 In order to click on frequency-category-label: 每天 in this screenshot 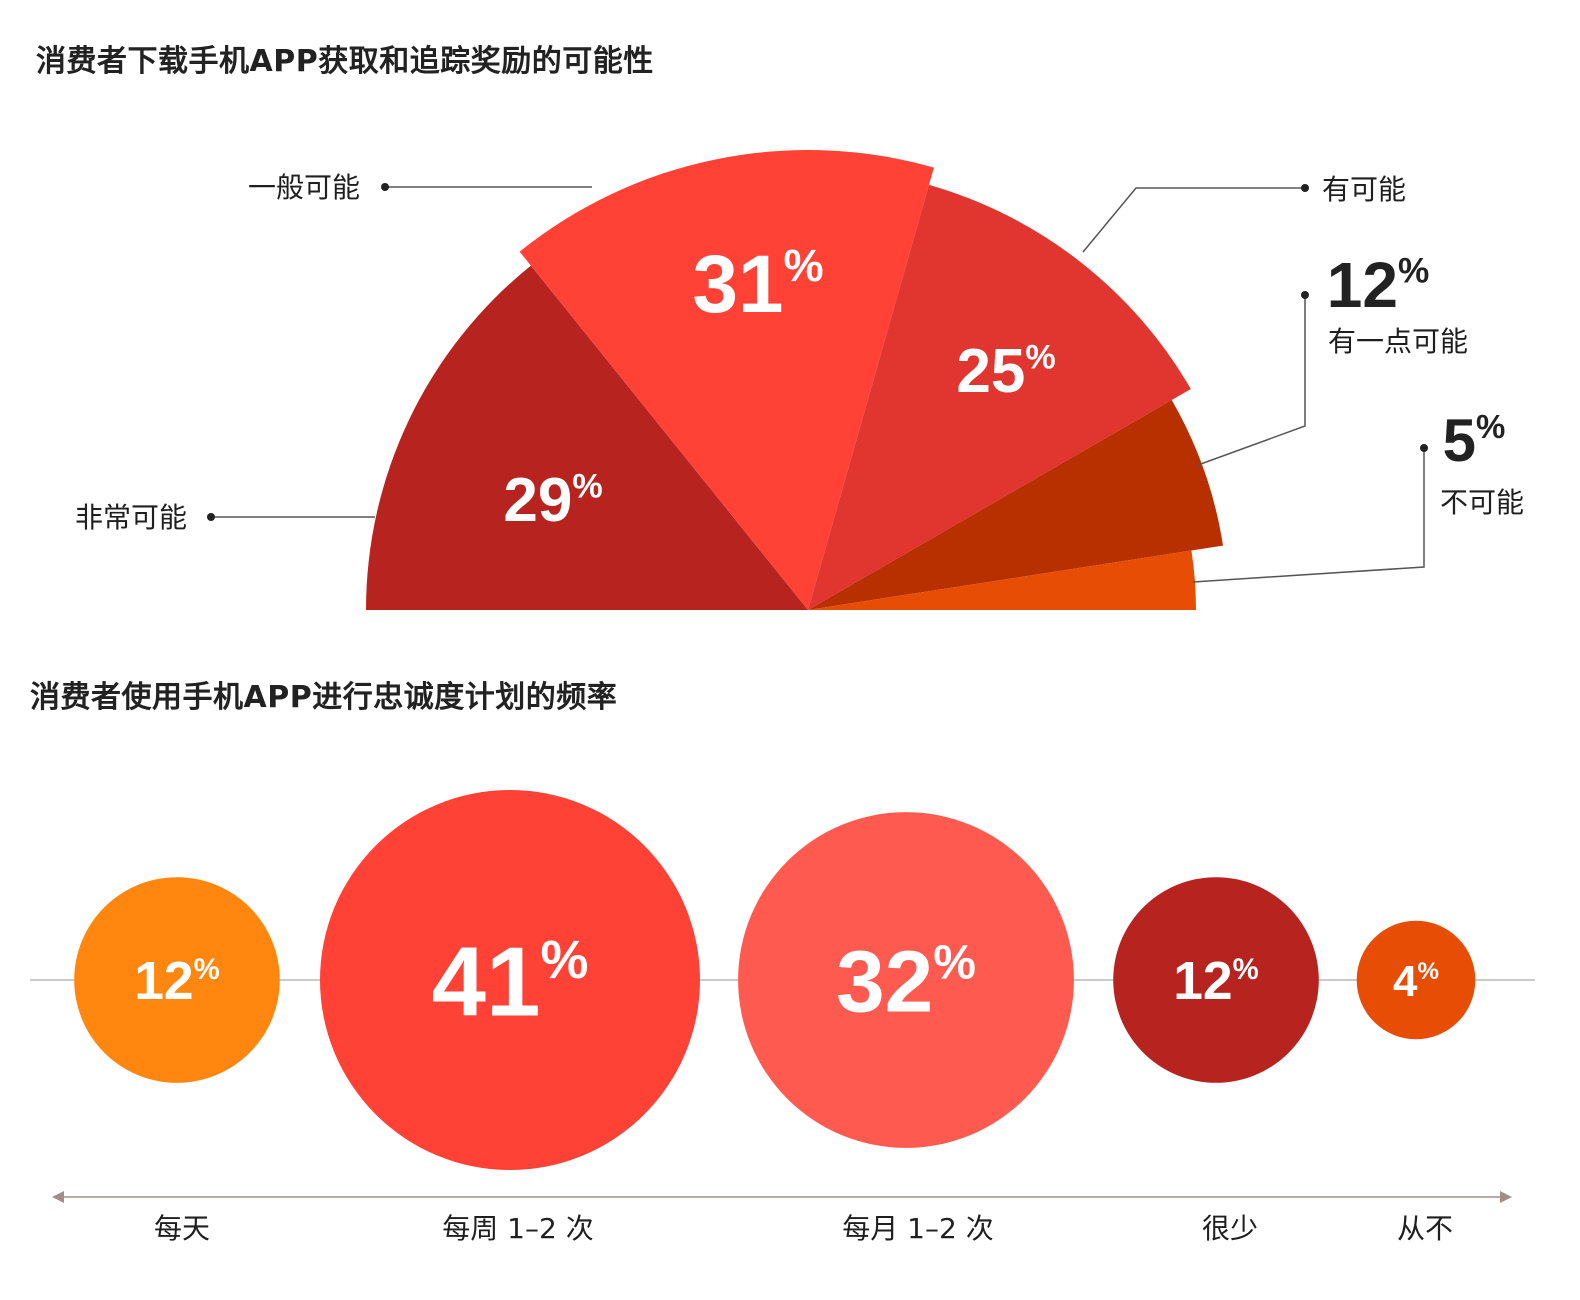, I will do `click(182, 1228)`.